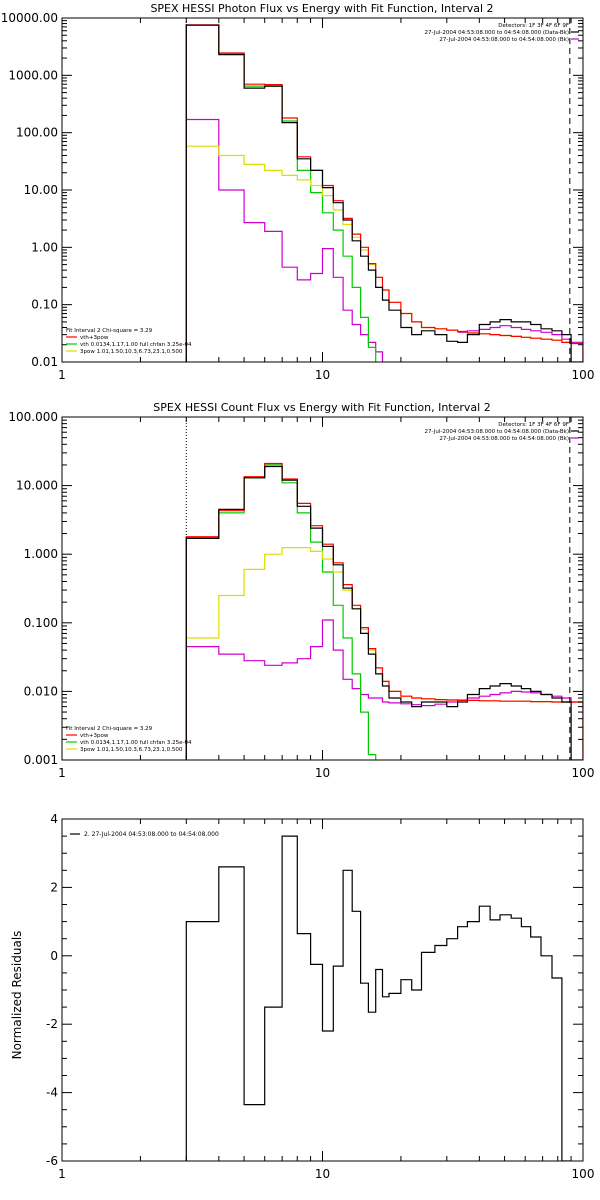 The image size is (600, 1200). What do you see at coordinates (41, 554) in the screenshot?
I see `y-tick-label: 1.000` at bounding box center [41, 554].